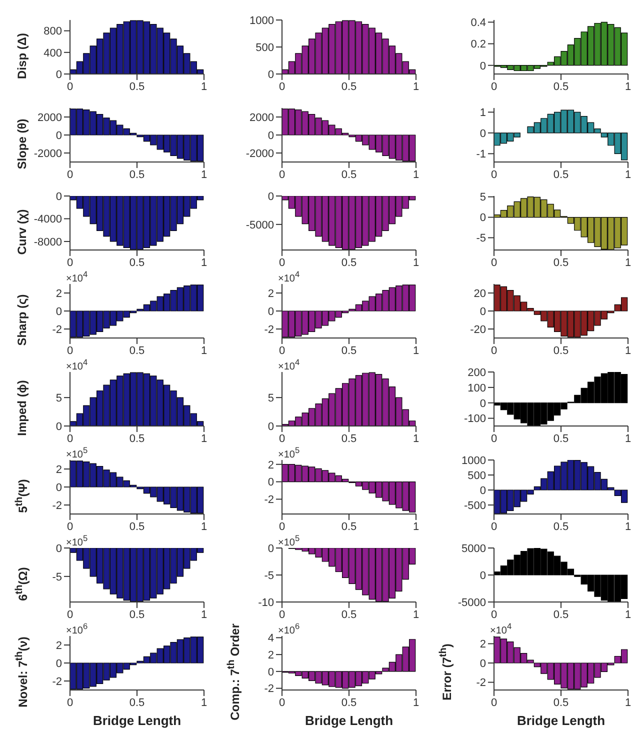 This screenshot has height=747, width=643. What do you see at coordinates (77, 540) in the screenshot?
I see `annotation: ×10$^{5}$` at bounding box center [77, 540].